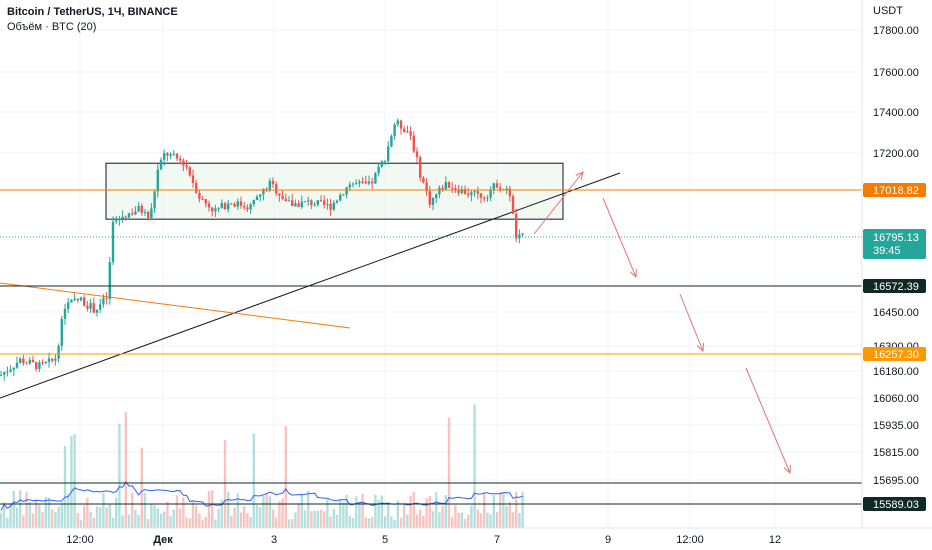 This screenshot has height=550, width=932. I want to click on y-tick-label: 17400.00, so click(896, 113).